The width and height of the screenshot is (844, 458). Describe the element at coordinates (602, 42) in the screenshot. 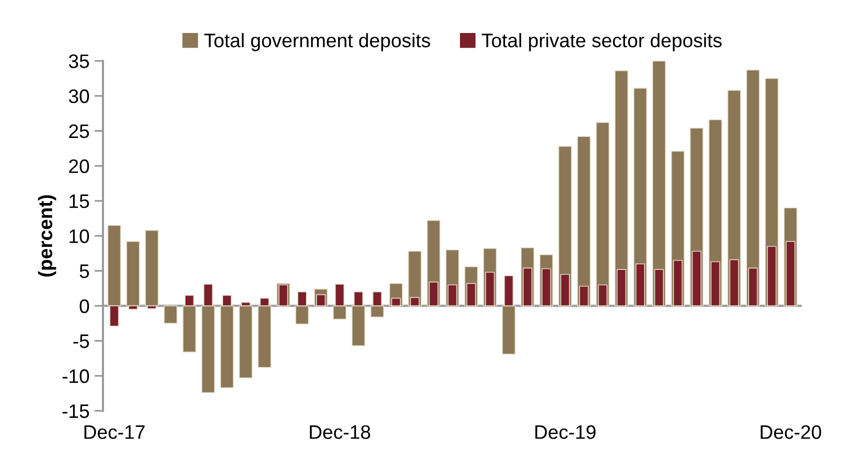

I see `legend-label: Total private sector deposits` at that location.